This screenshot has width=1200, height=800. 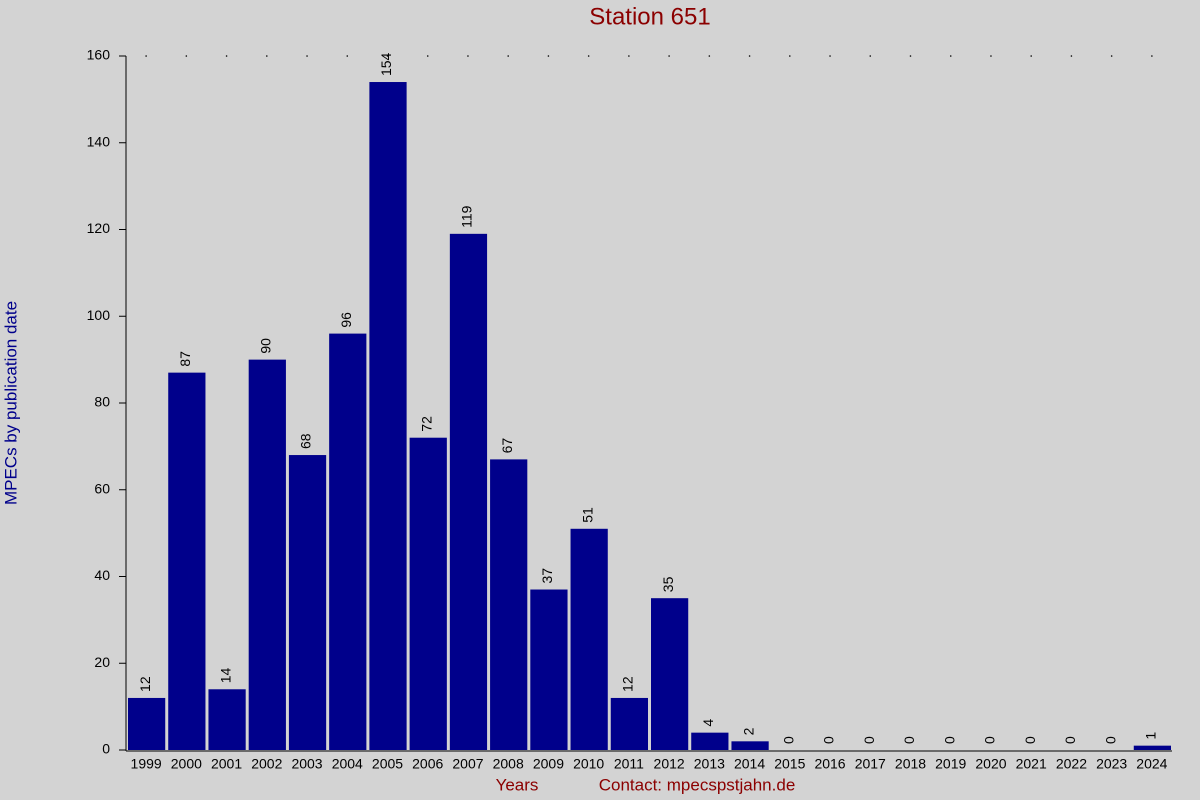 I want to click on x-tick-label: 2016, so click(x=829, y=764).